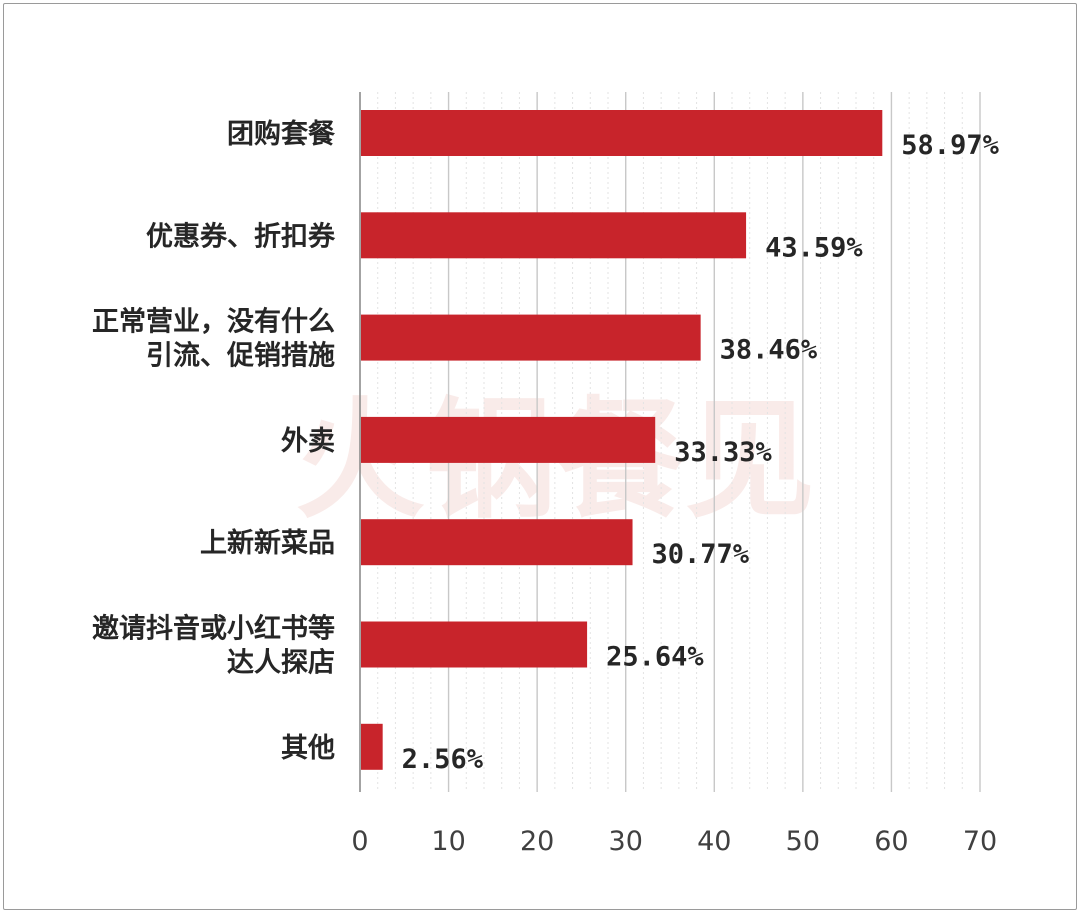 The image size is (1080, 913). What do you see at coordinates (537, 841) in the screenshot?
I see `x-tick-label: 20` at bounding box center [537, 841].